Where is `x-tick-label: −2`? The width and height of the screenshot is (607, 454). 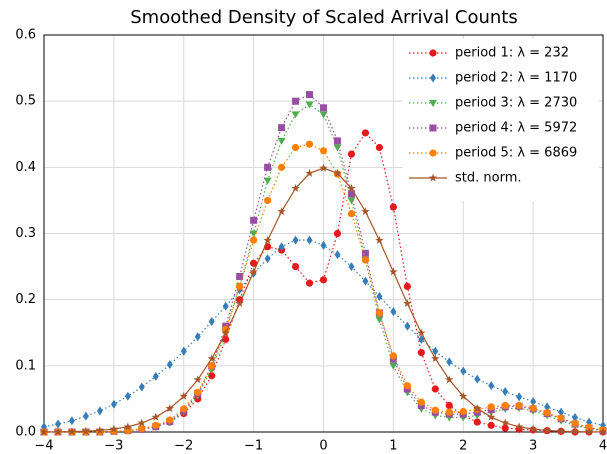 x-tick-label: −2 is located at coordinates (183, 446).